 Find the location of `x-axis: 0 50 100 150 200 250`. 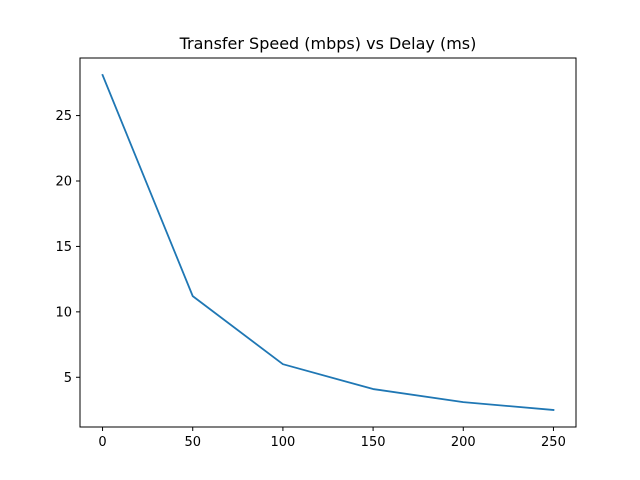

x-axis: 0 50 100 150 200 250 is located at coordinates (332, 438).